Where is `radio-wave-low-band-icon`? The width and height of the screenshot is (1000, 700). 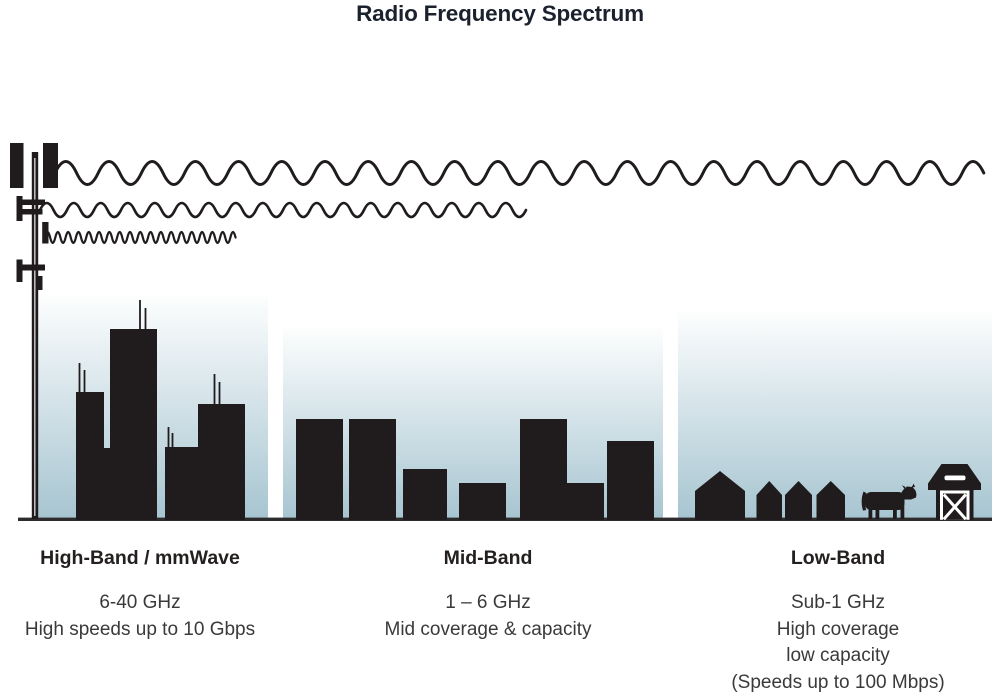 radio-wave-low-band-icon is located at coordinates (519, 173).